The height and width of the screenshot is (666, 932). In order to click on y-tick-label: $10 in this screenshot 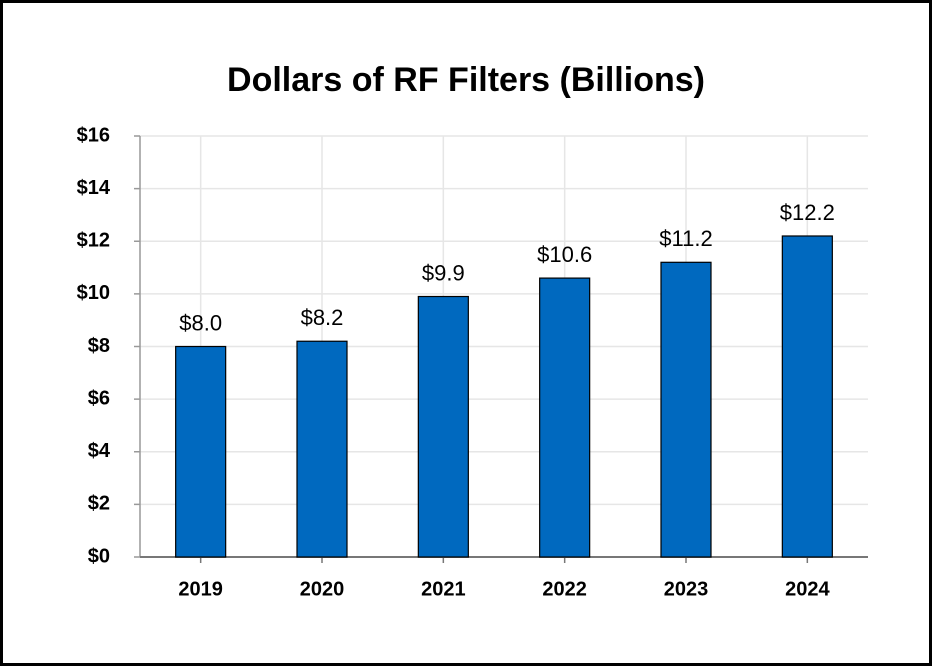, I will do `click(93, 293)`.